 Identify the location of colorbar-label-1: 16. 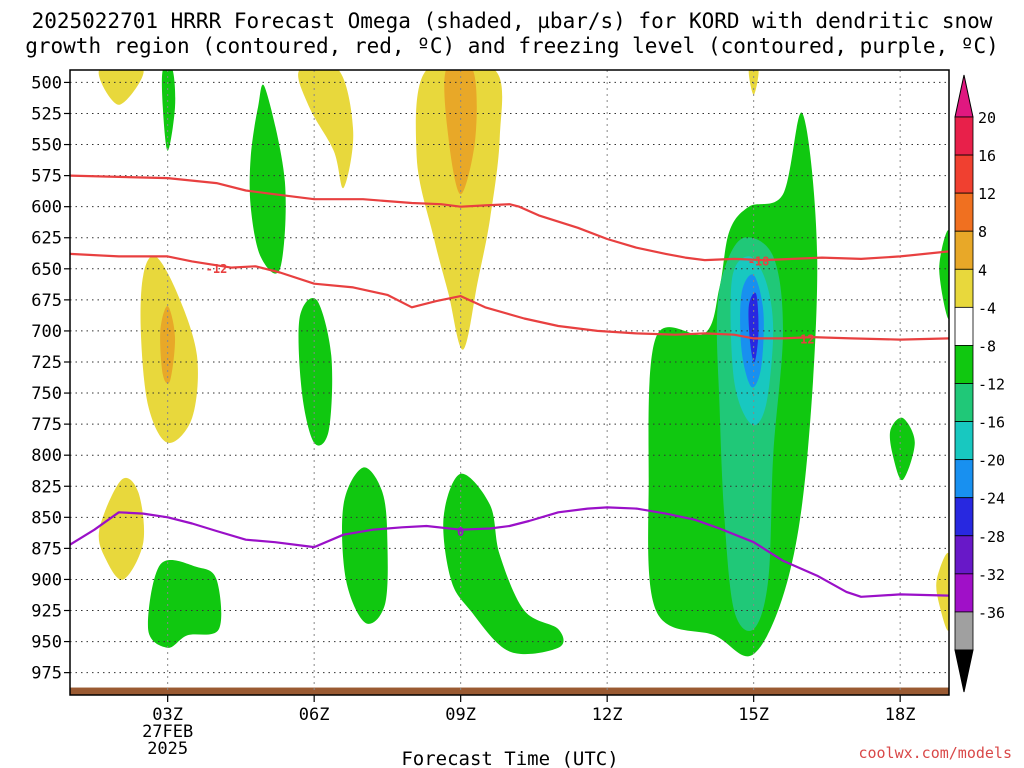
(987, 156).